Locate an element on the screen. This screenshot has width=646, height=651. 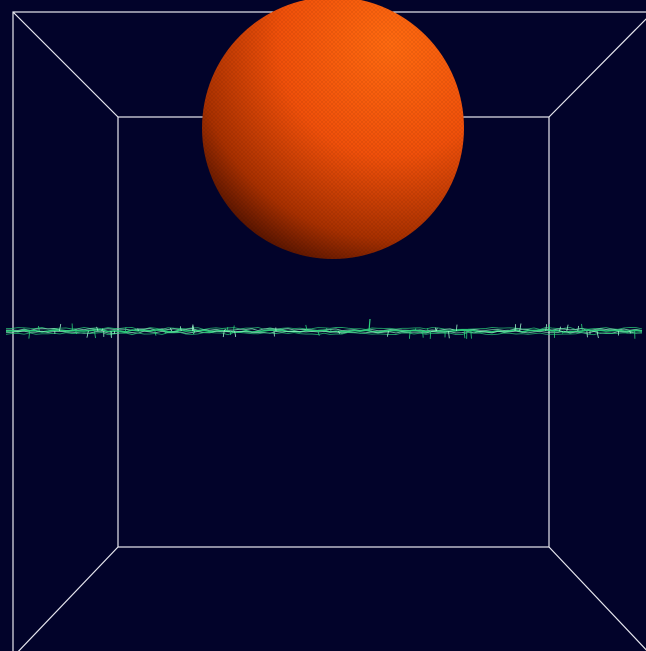
green-bilayer-strand is located at coordinates (324, 328).